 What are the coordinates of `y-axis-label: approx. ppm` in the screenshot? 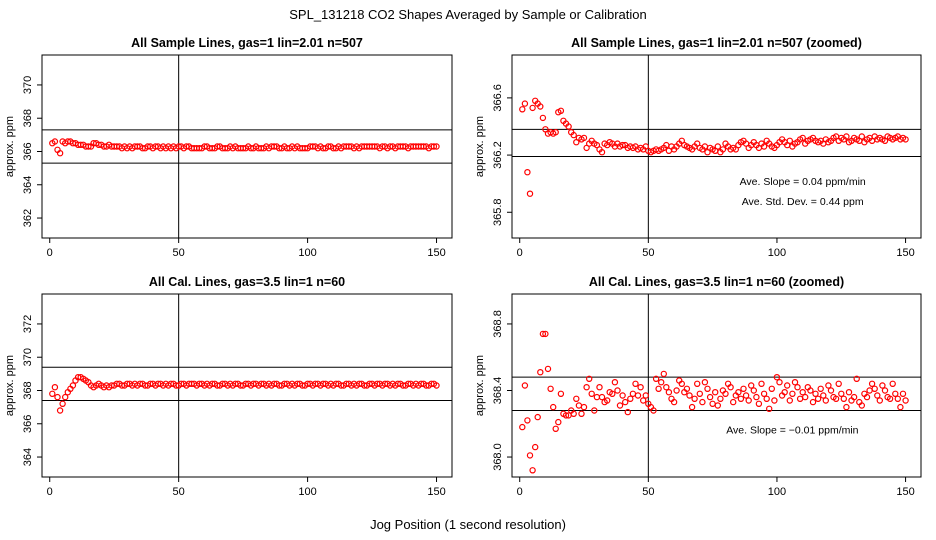 It's located at (480, 146).